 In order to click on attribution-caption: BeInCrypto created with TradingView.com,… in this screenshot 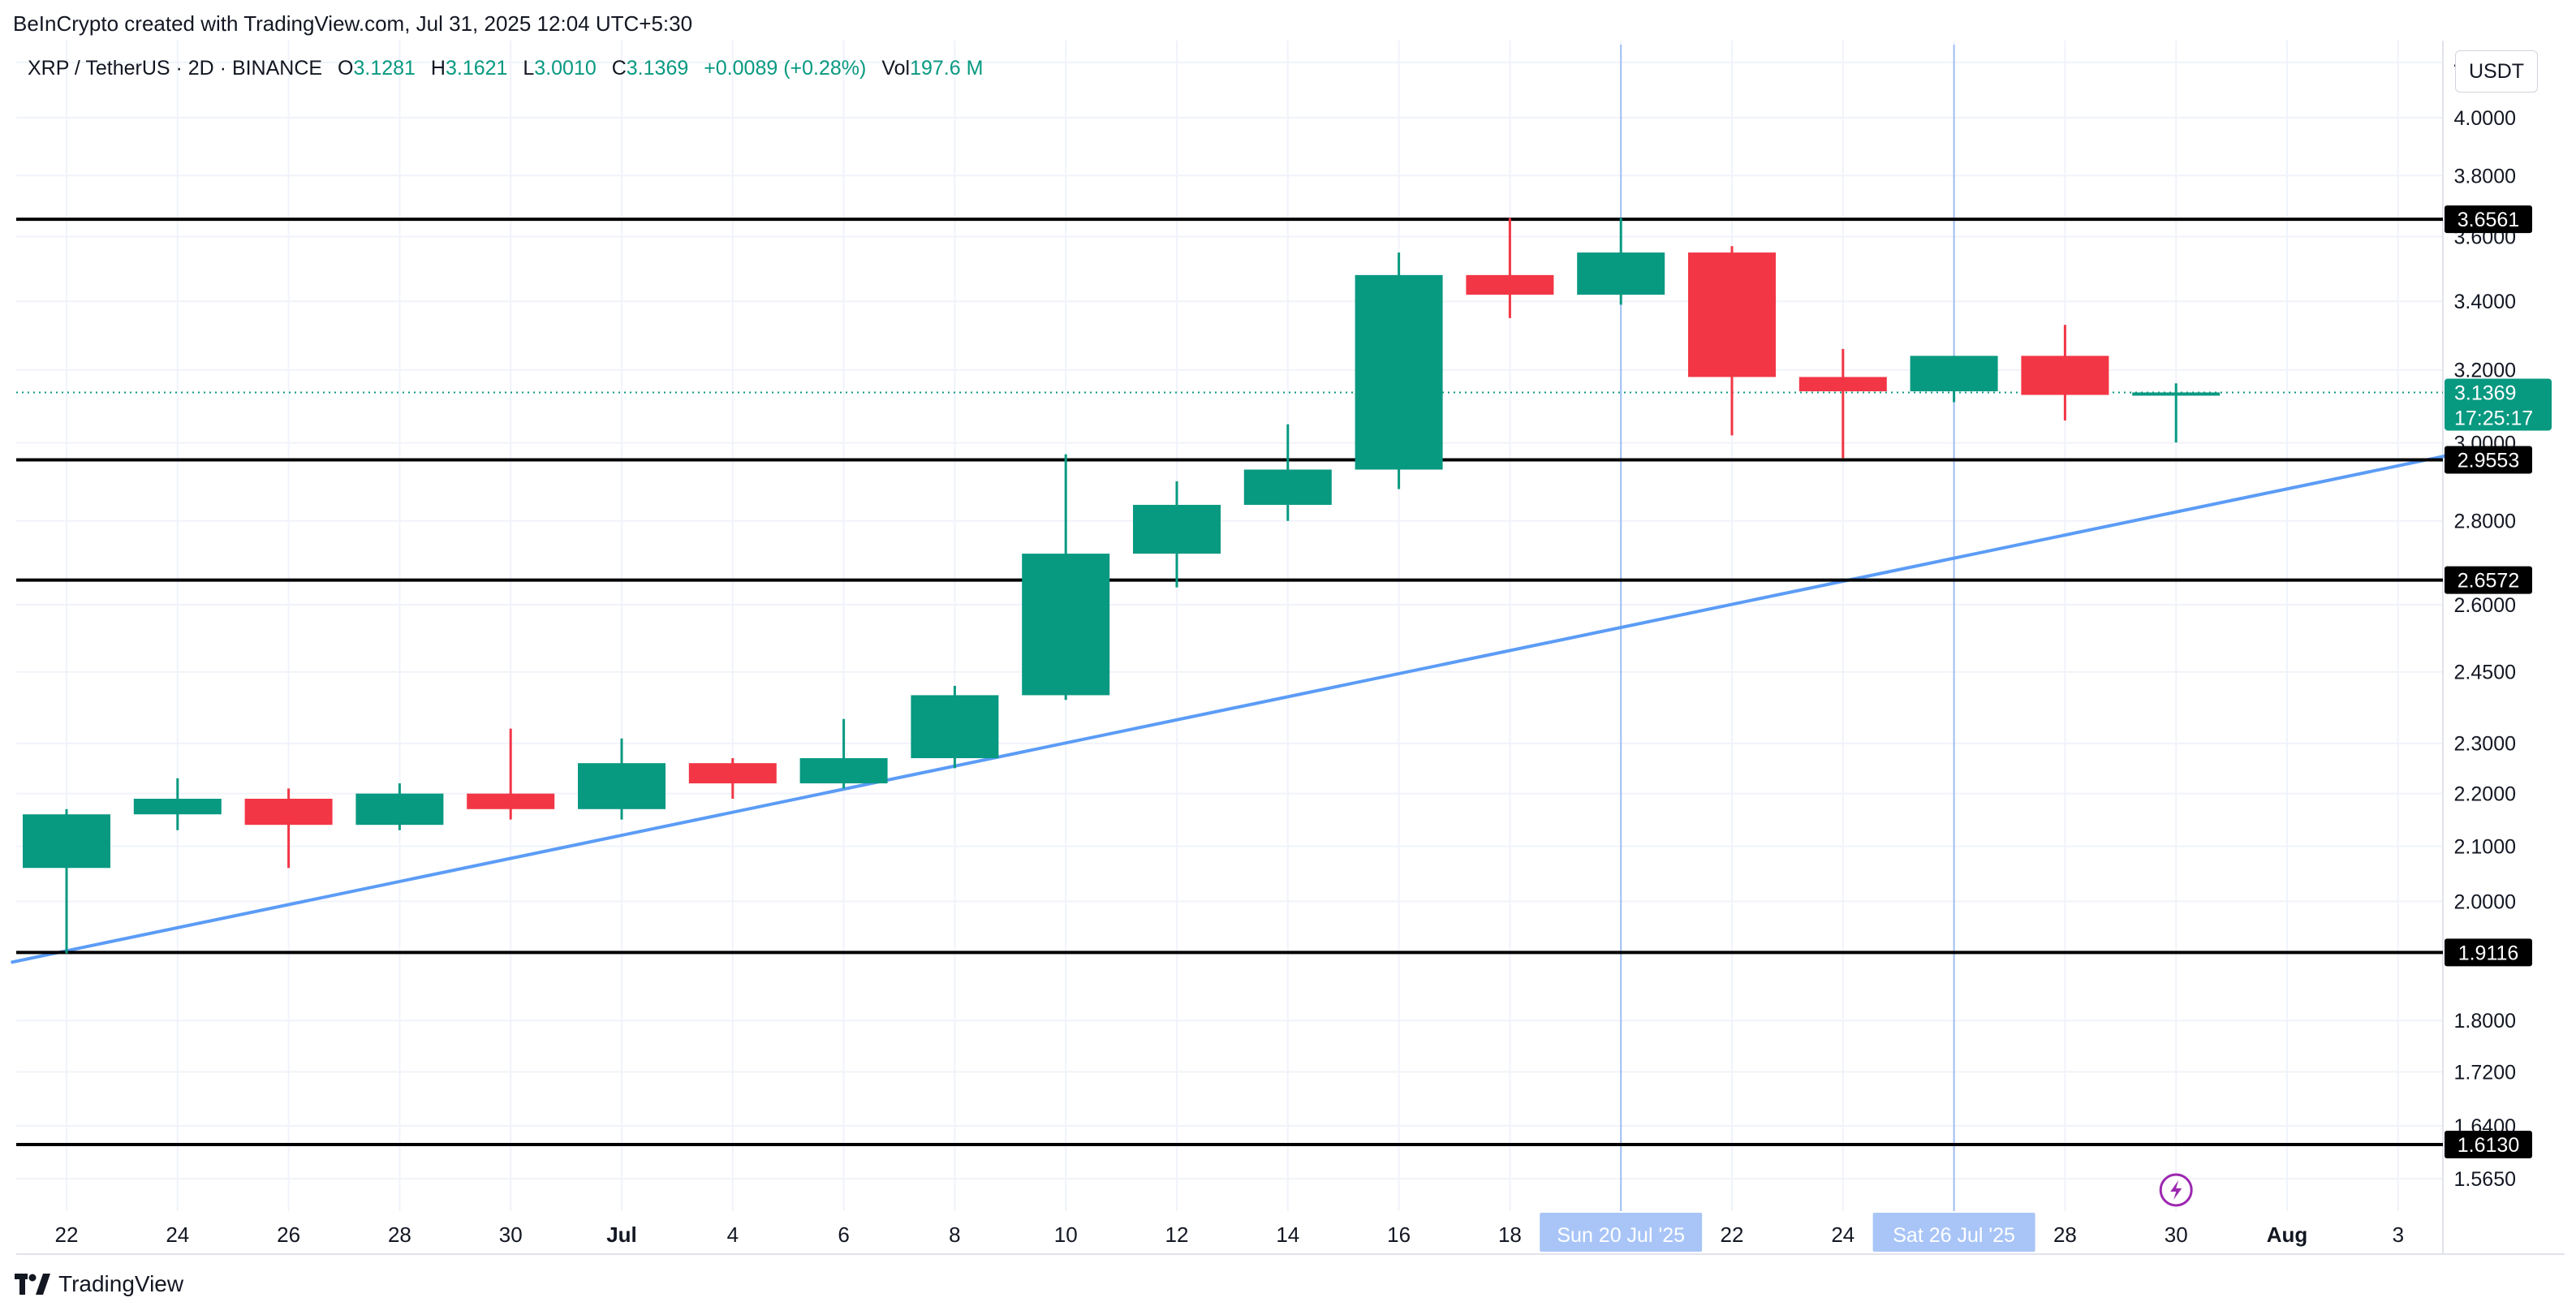, I will do `click(353, 24)`.